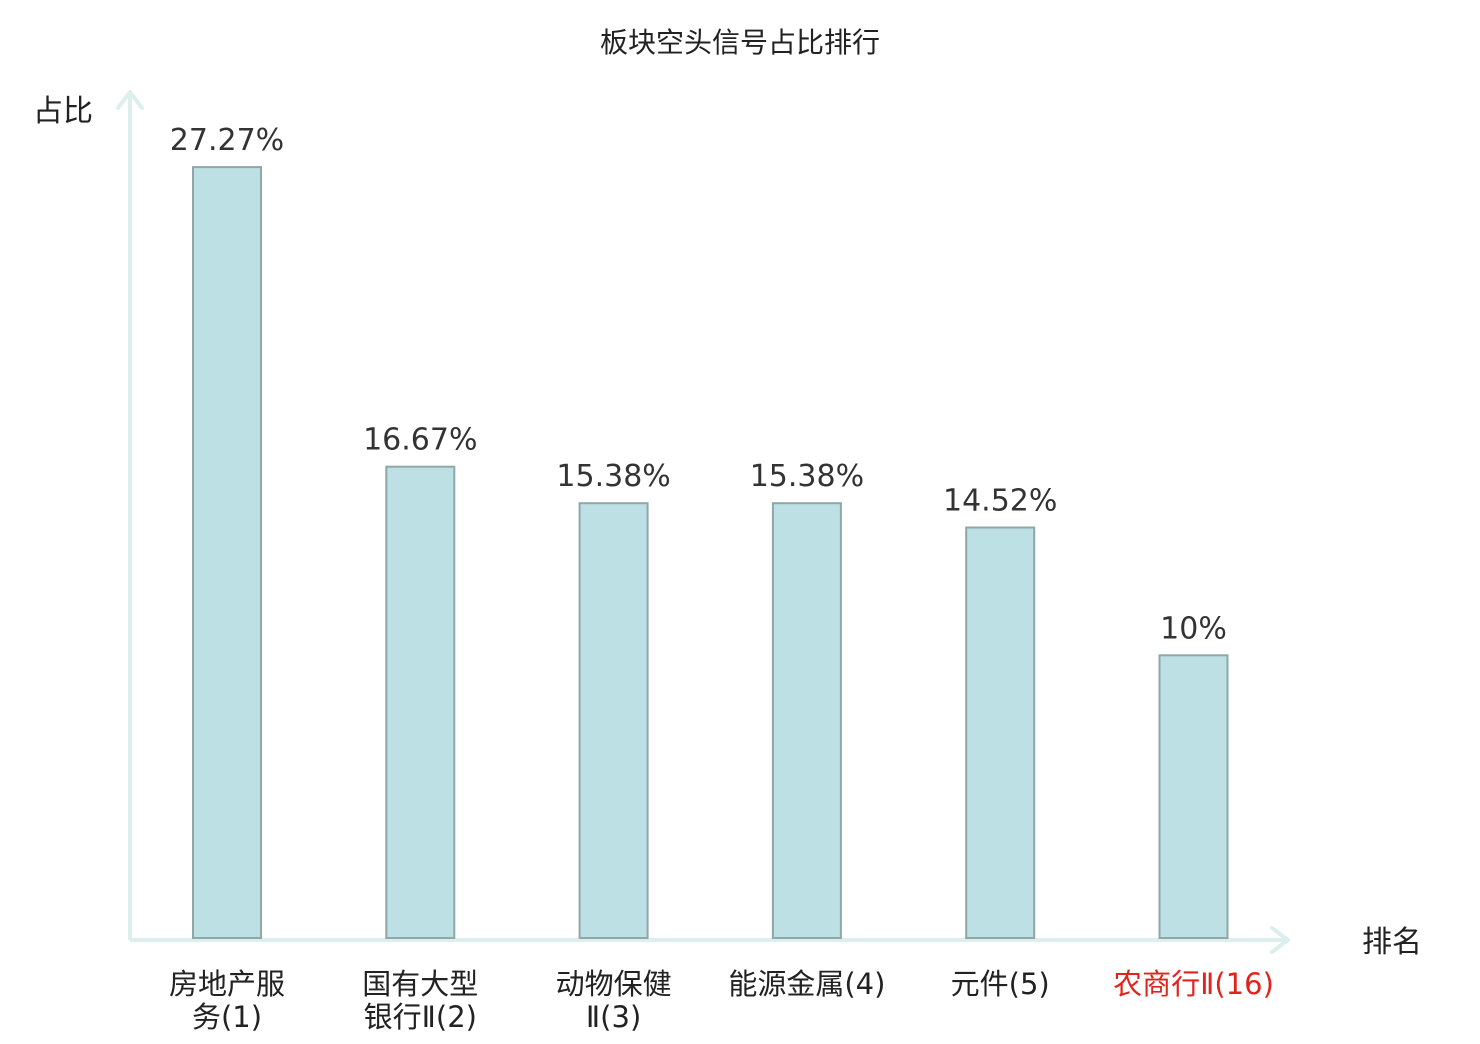 This screenshot has width=1480, height=1044. I want to click on category-label-1-line-2: 务(1), so click(227, 1017).